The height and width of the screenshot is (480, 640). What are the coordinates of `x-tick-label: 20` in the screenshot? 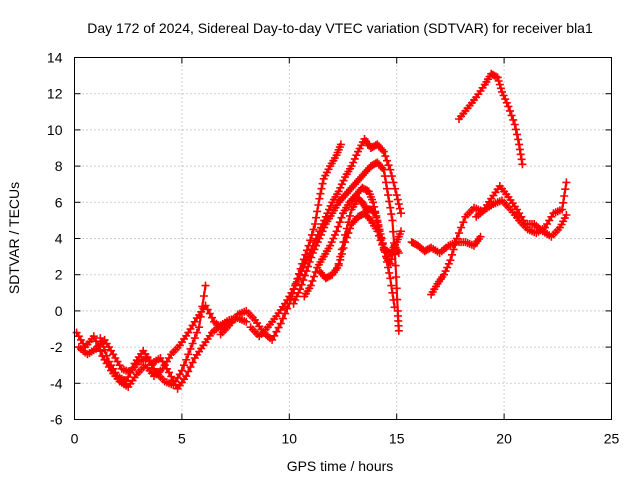 It's located at (504, 439).